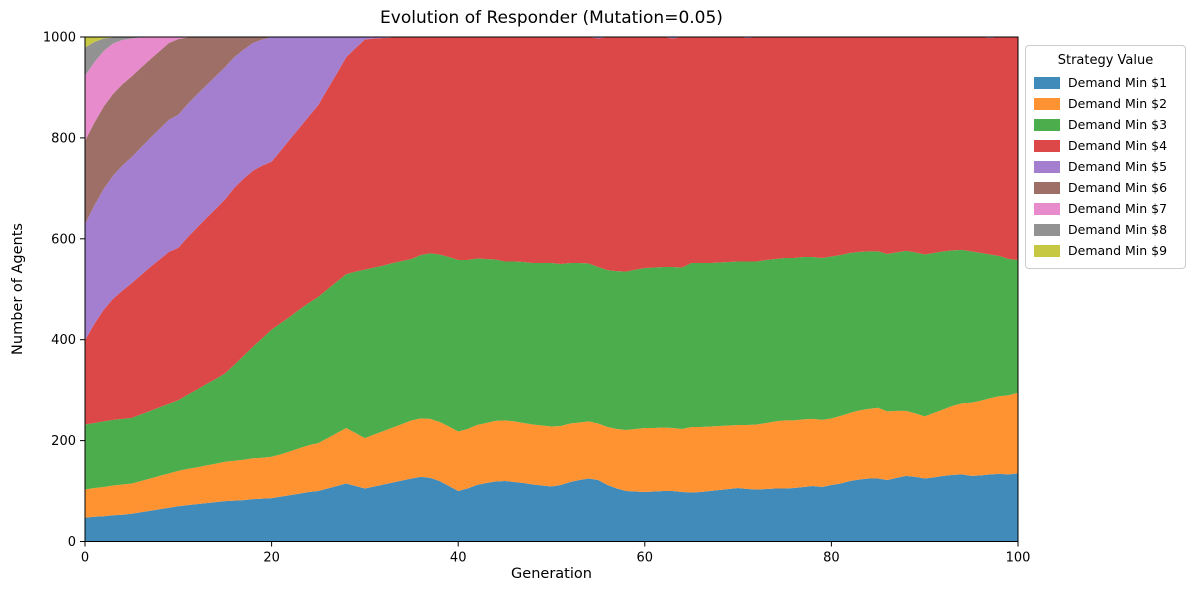 The width and height of the screenshot is (1200, 600). What do you see at coordinates (1105, 60) in the screenshot?
I see `legend-title: Strategy Value` at bounding box center [1105, 60].